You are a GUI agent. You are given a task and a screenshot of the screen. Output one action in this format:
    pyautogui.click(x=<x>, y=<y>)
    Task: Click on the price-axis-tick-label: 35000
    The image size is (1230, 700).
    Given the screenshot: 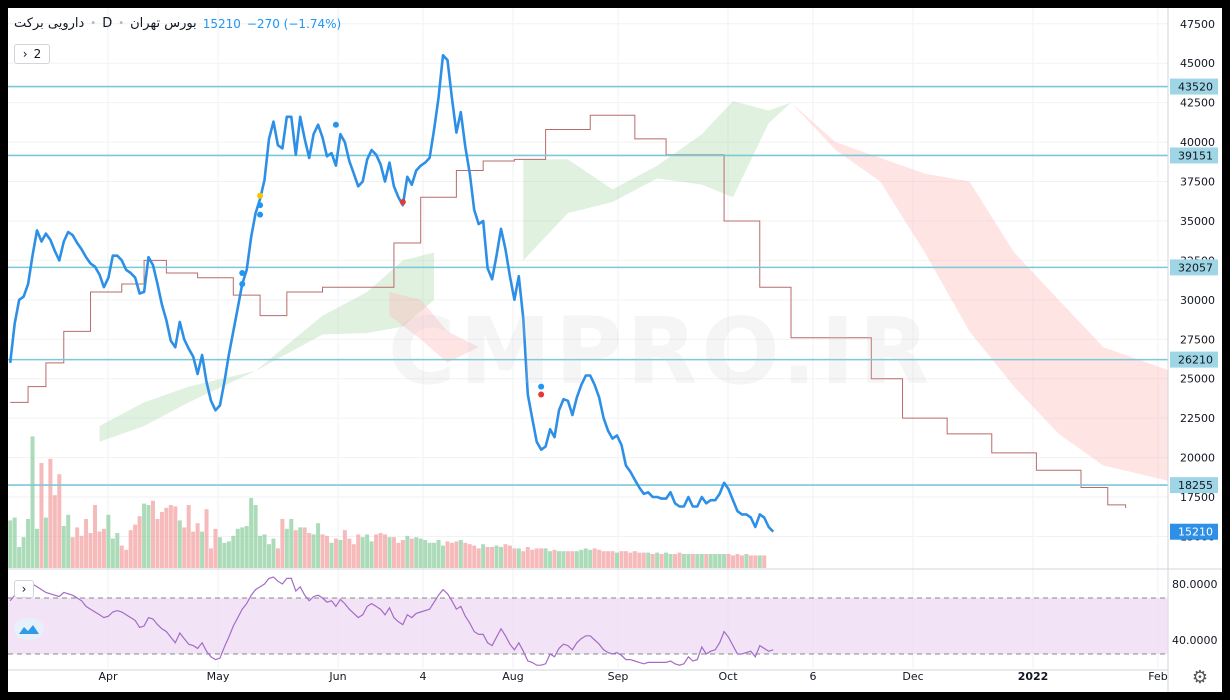 What is the action you would take?
    pyautogui.click(x=1197, y=221)
    